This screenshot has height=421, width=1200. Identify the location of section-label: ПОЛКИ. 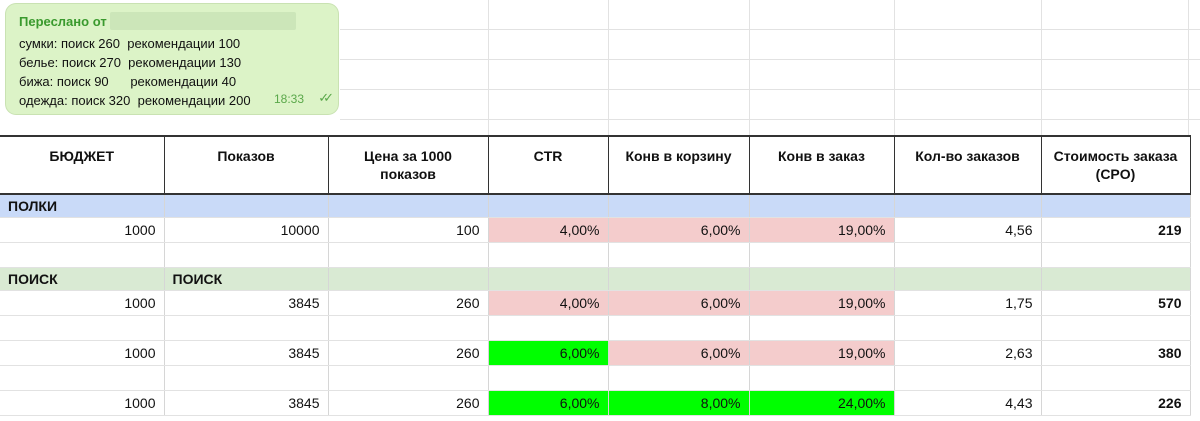
(82, 206).